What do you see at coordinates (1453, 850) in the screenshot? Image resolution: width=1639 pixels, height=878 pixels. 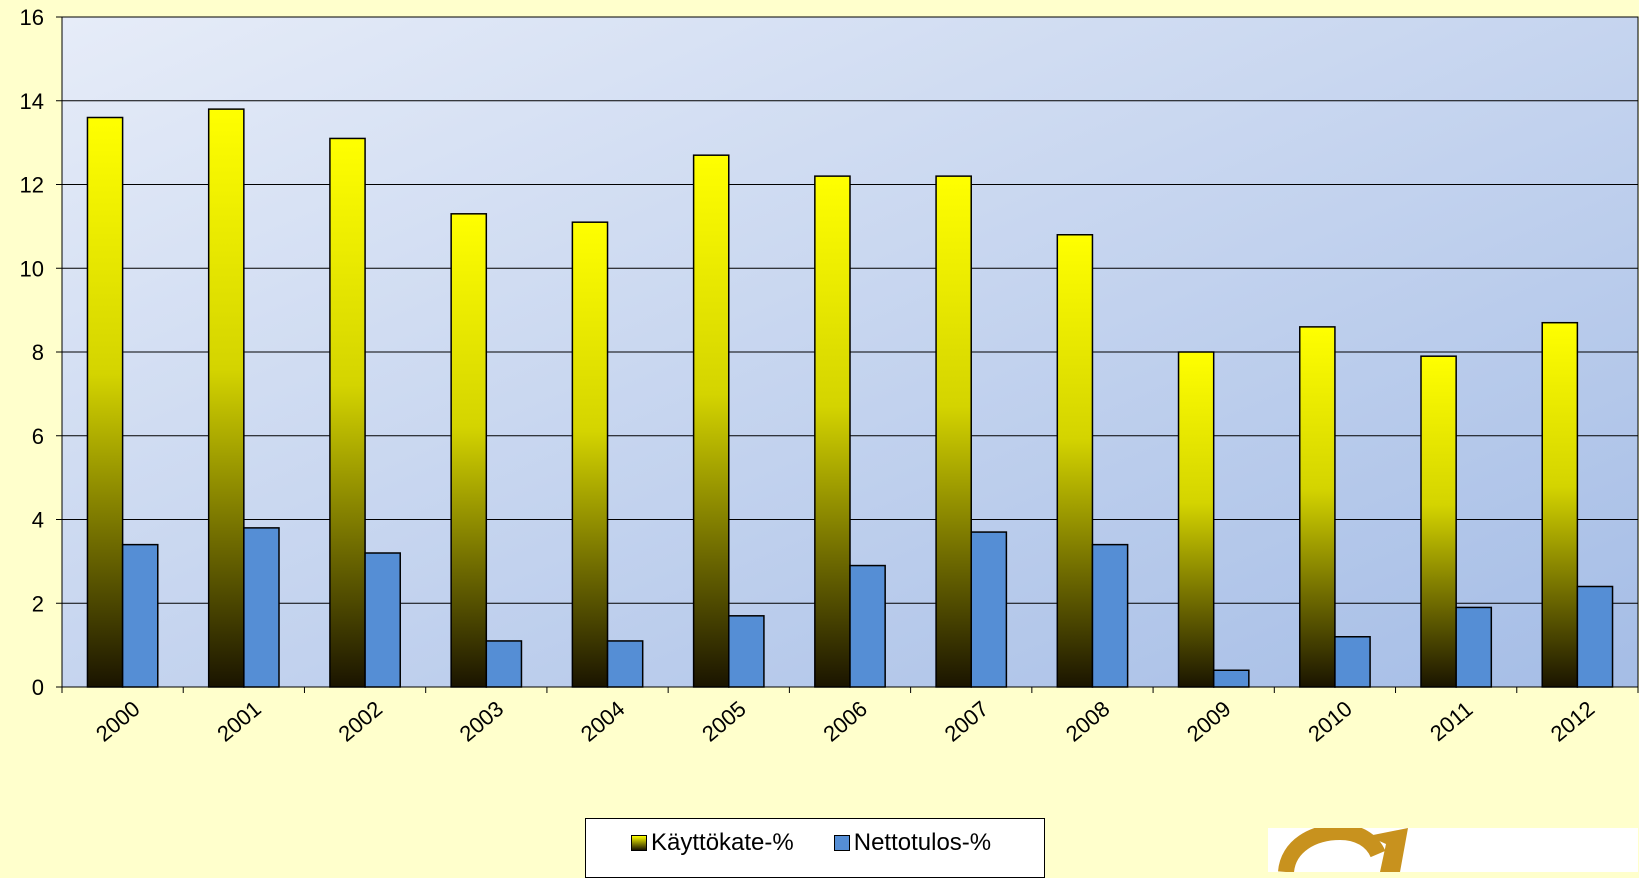 I see `ring-logo-icon` at bounding box center [1453, 850].